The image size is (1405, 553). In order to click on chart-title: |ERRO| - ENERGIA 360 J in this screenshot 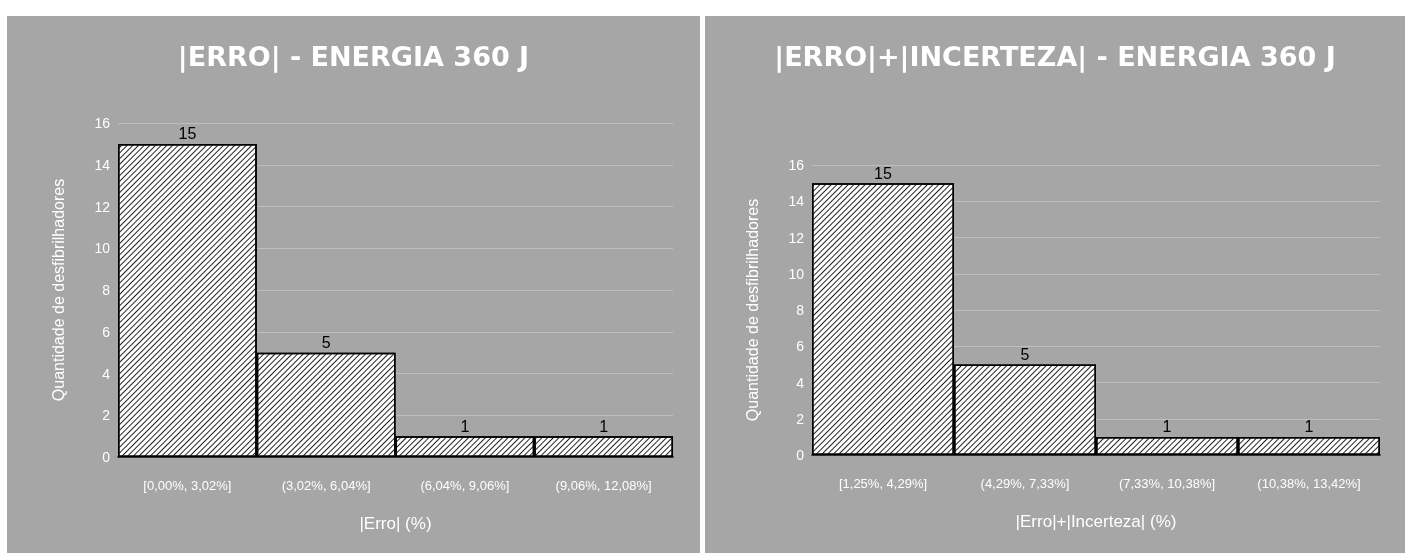, I will do `click(353, 56)`.